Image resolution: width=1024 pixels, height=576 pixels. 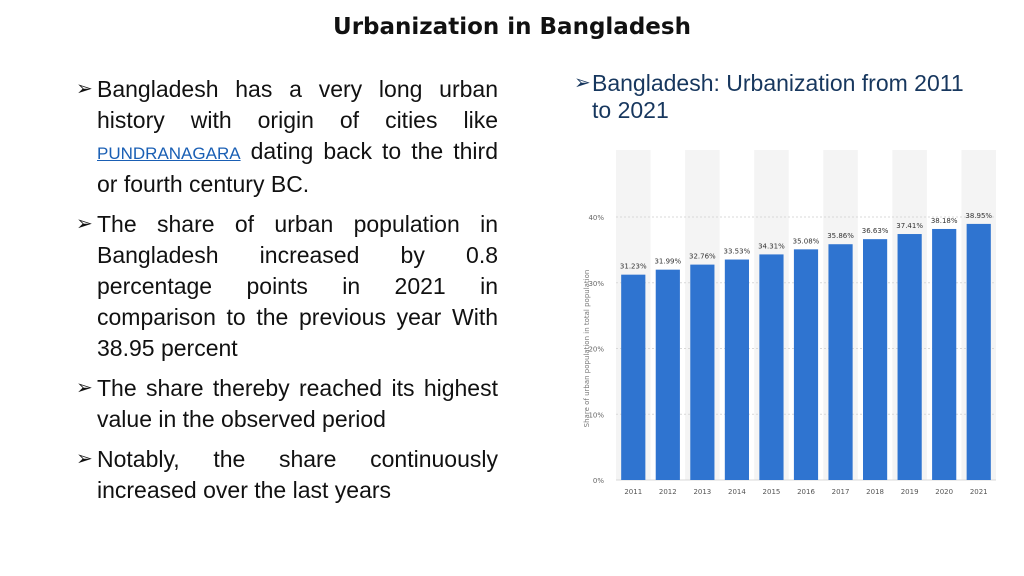 What do you see at coordinates (979, 492) in the screenshot?
I see `x-tick-label: 2021` at bounding box center [979, 492].